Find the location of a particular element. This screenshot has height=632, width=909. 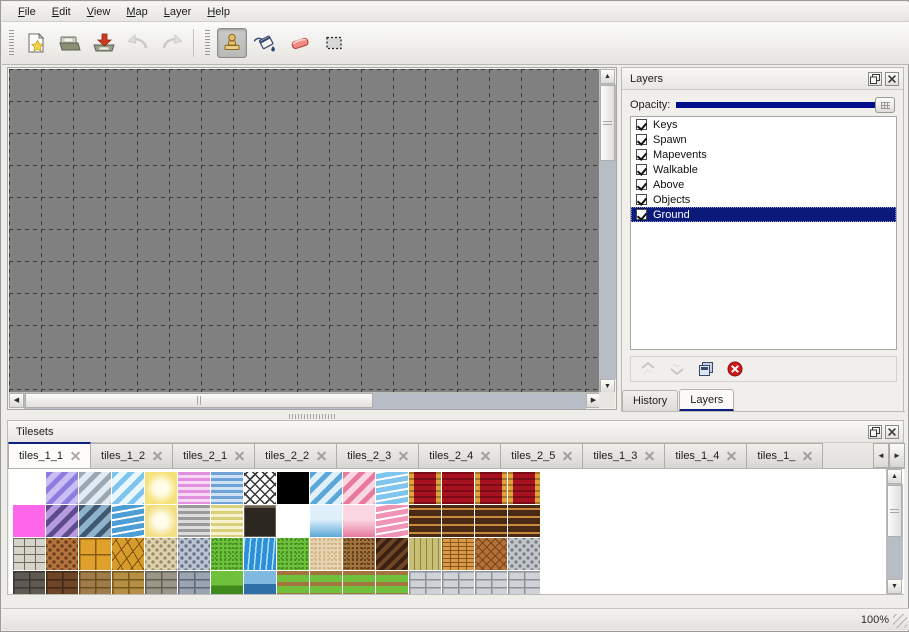

tile-brick-herringbone is located at coordinates (491, 554).